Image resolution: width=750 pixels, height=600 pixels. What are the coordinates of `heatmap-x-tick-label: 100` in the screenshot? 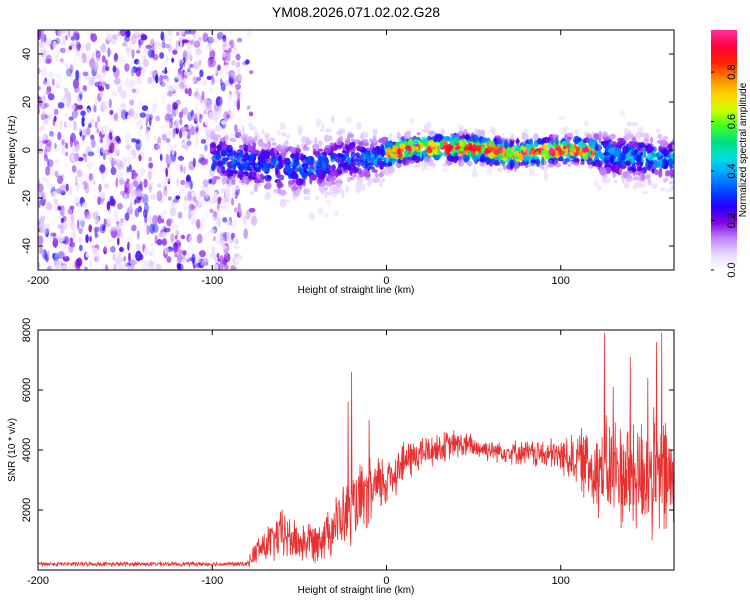 It's located at (561, 281).